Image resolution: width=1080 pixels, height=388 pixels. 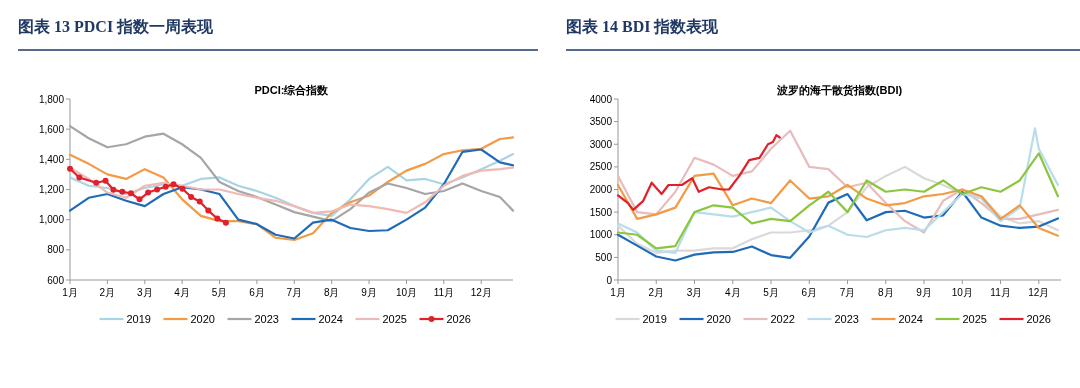 I want to click on y-tick-label: 2000, so click(x=601, y=189).